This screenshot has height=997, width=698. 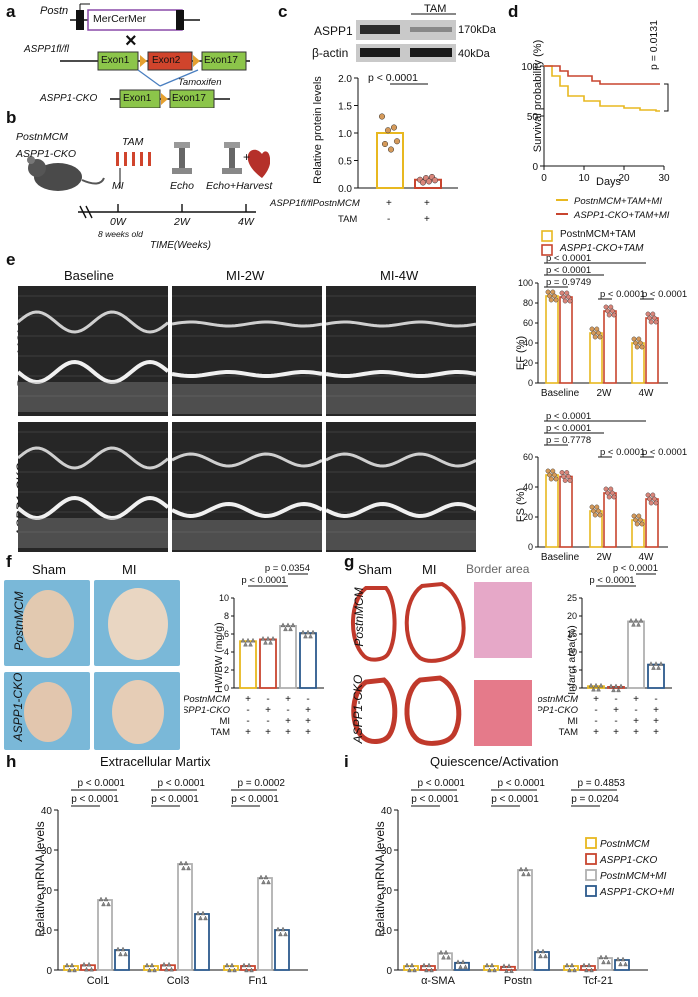 I want to click on g-row-label: TAM, so click(x=568, y=732).